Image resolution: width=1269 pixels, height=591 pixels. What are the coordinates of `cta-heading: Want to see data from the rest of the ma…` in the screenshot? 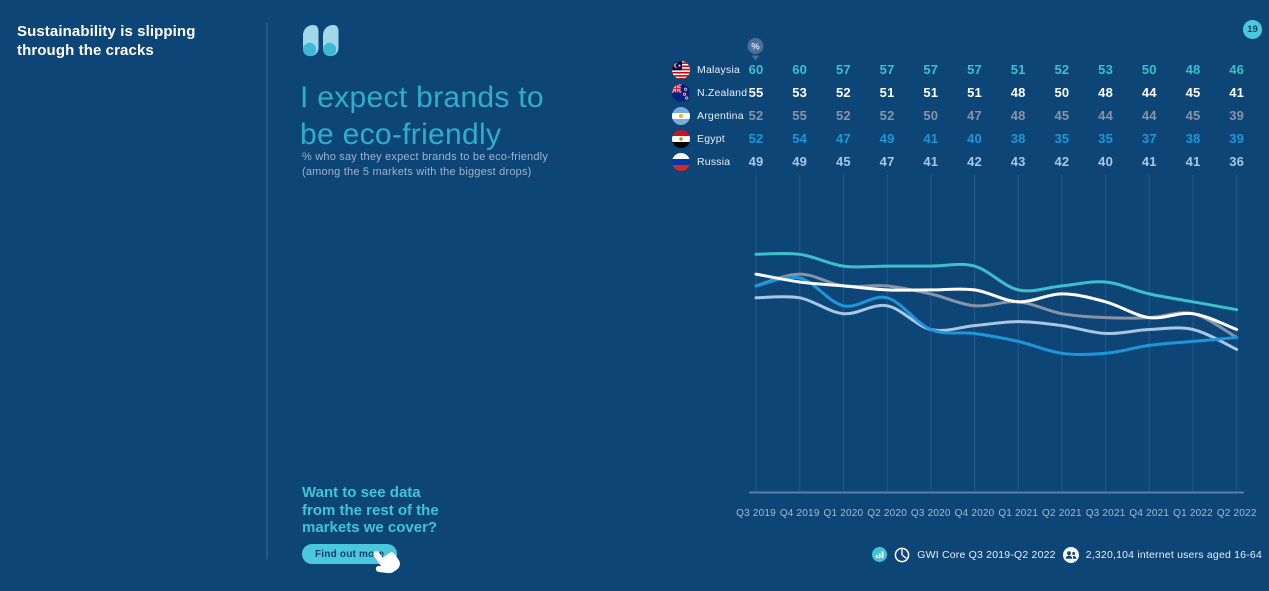 It's located at (370, 510).